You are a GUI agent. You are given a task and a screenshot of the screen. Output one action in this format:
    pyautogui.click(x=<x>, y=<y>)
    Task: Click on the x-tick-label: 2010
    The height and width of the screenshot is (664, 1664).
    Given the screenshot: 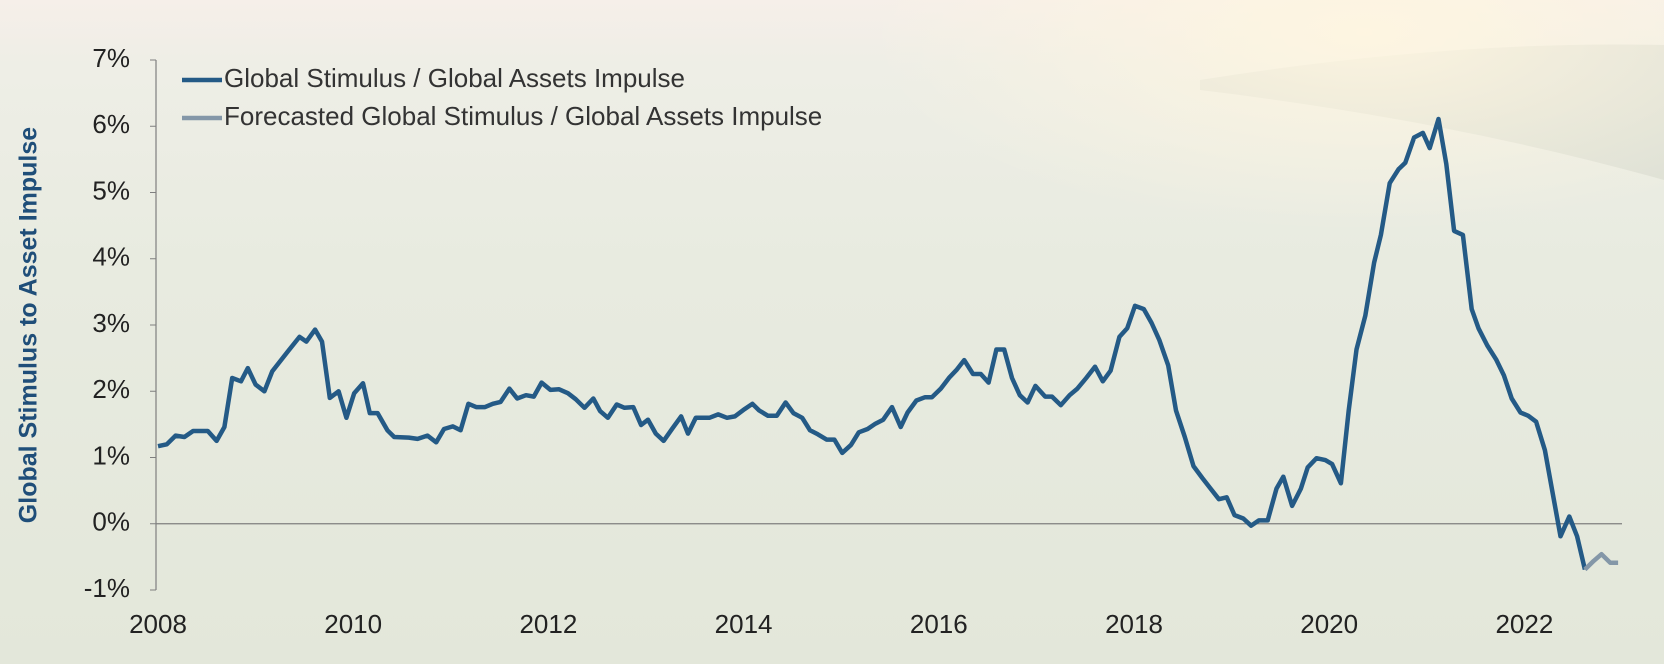 What is the action you would take?
    pyautogui.click(x=353, y=624)
    